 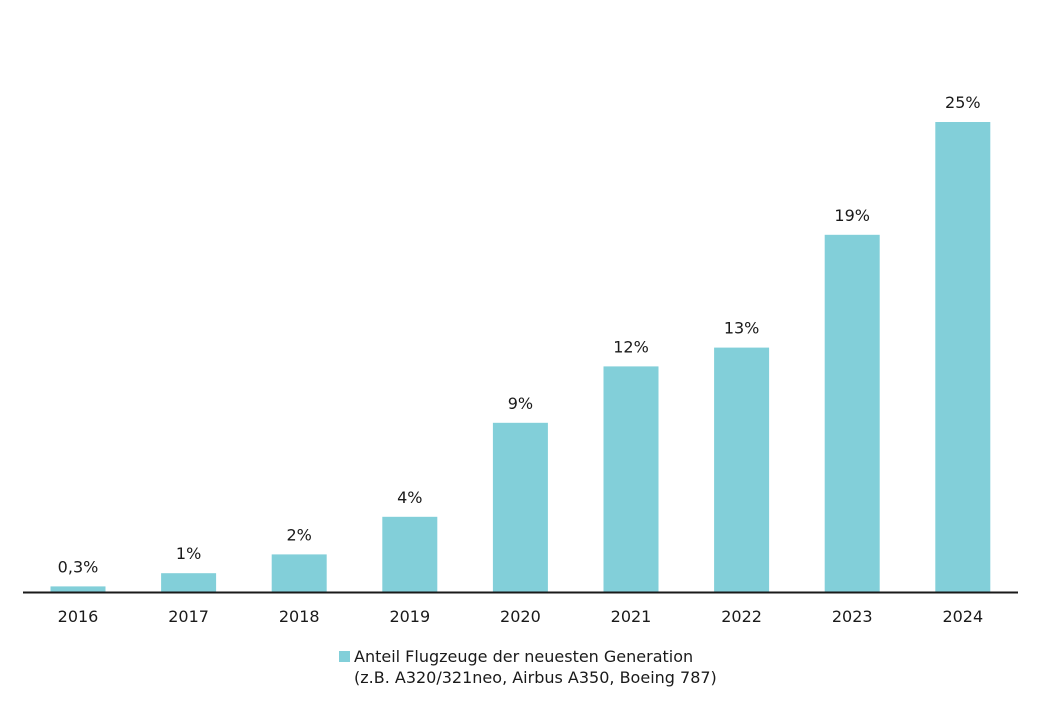 What do you see at coordinates (963, 357) in the screenshot?
I see `bar-2024` at bounding box center [963, 357].